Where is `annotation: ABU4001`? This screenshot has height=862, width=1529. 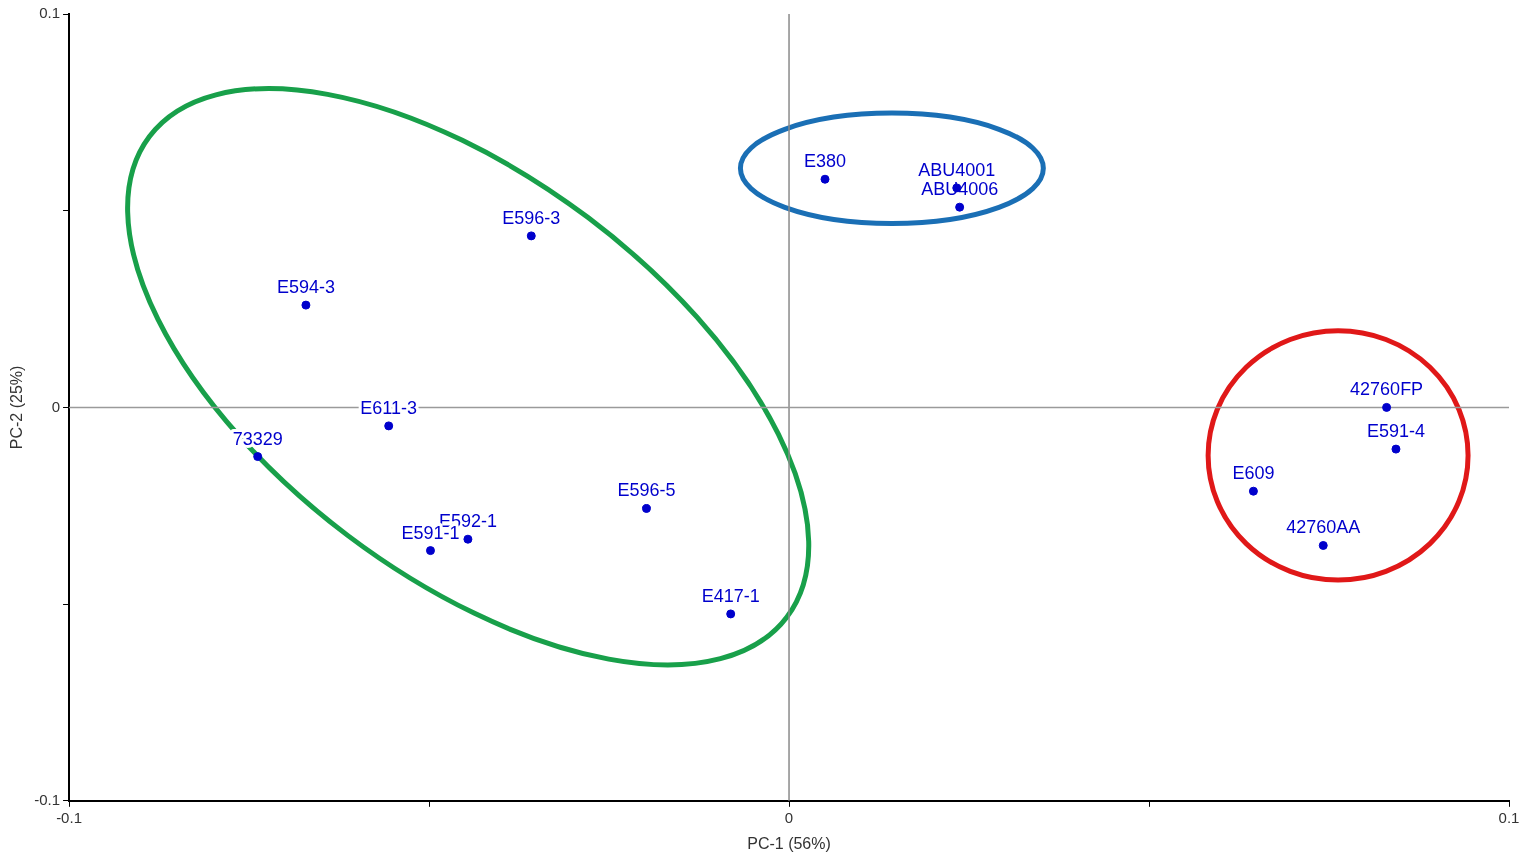
annotation: ABU4001 is located at coordinates (957, 169).